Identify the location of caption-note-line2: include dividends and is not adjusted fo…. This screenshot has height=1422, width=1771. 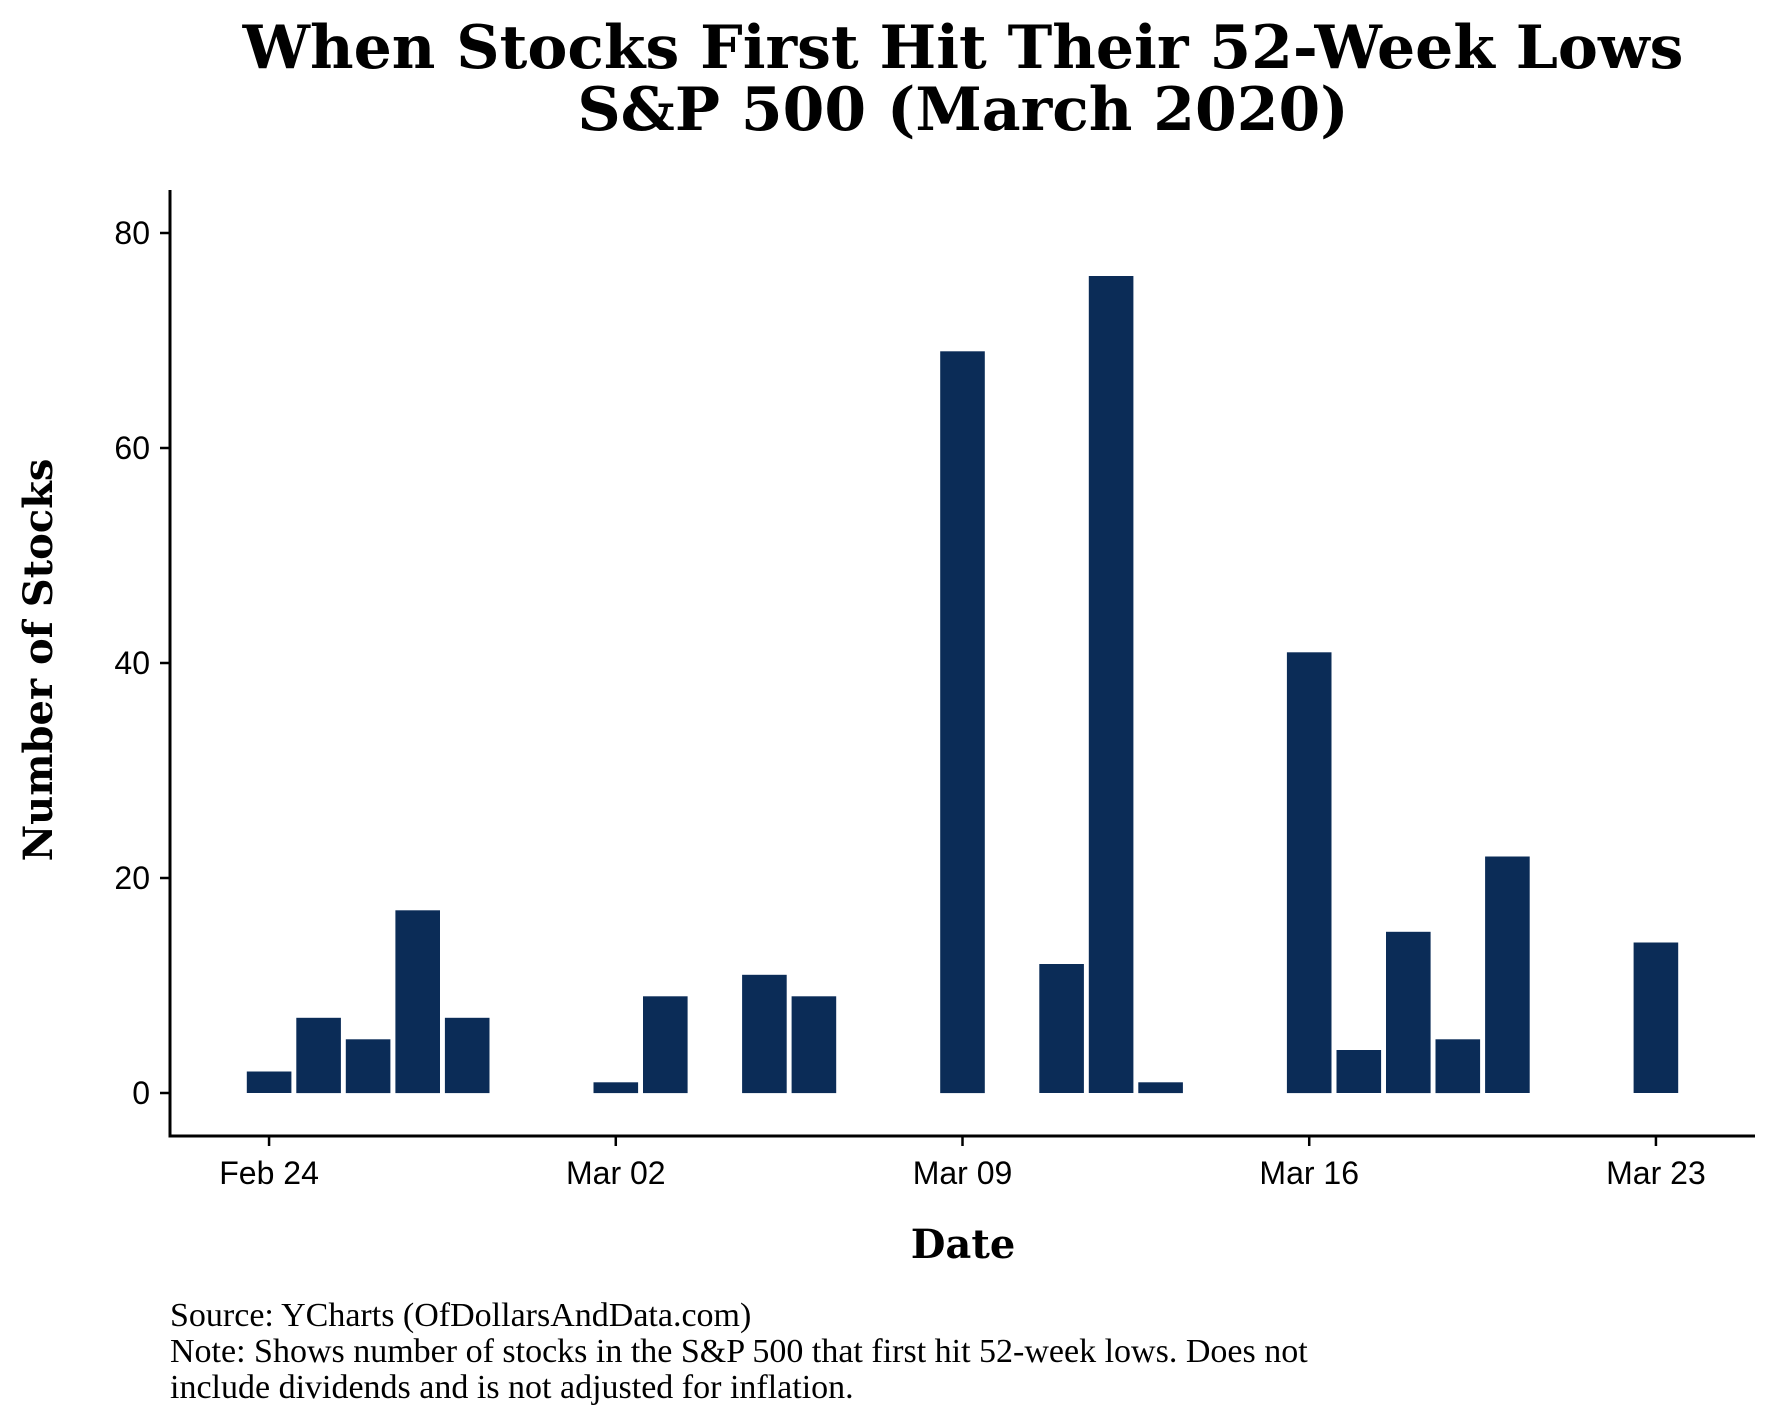
(512, 1387).